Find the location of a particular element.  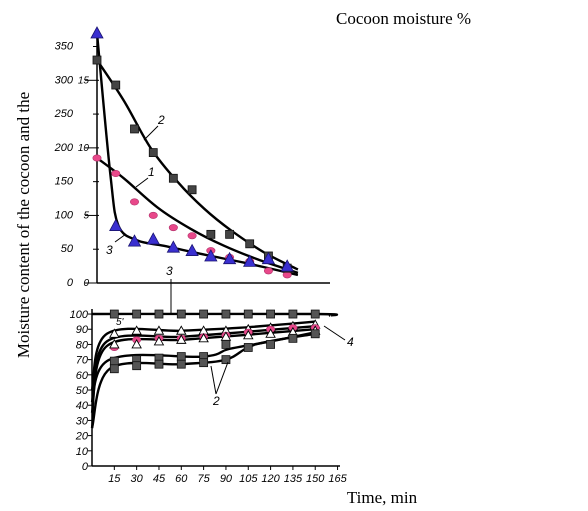

label-4: 4 is located at coordinates (350, 342).